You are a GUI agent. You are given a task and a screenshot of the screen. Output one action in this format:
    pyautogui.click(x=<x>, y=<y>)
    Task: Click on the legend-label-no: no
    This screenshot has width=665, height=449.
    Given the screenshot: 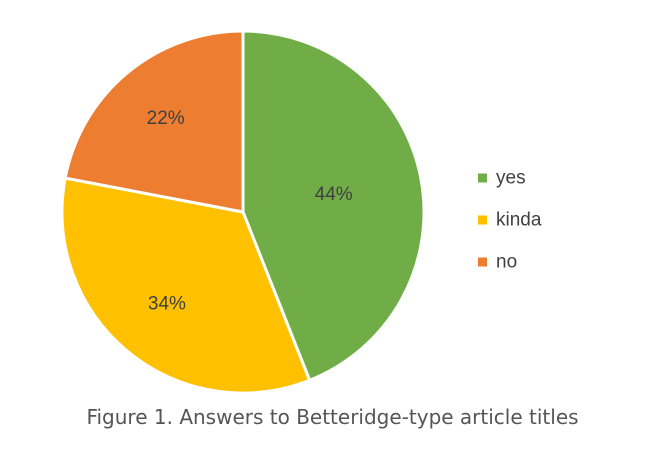 What is the action you would take?
    pyautogui.click(x=506, y=262)
    